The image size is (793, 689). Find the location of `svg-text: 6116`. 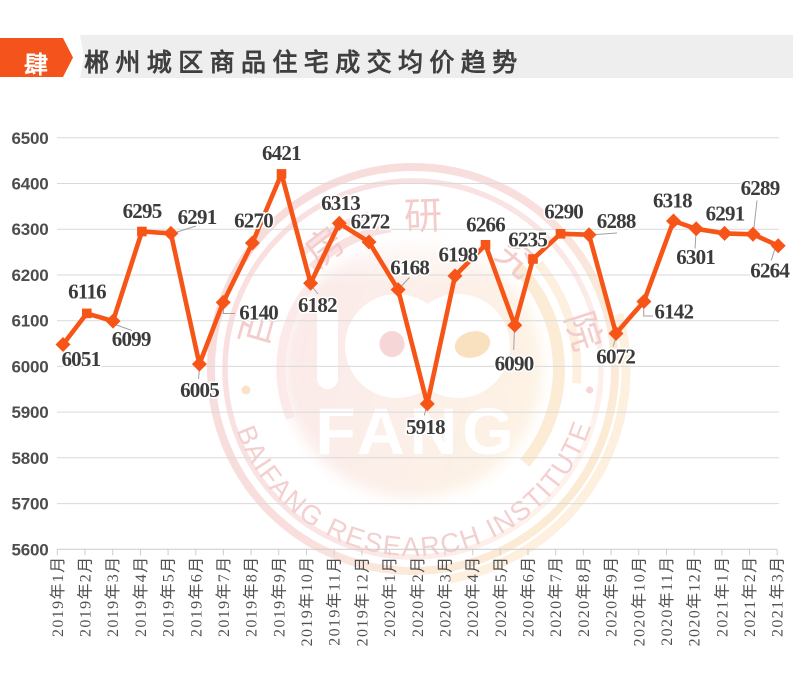

svg-text: 6116 is located at coordinates (87, 292).